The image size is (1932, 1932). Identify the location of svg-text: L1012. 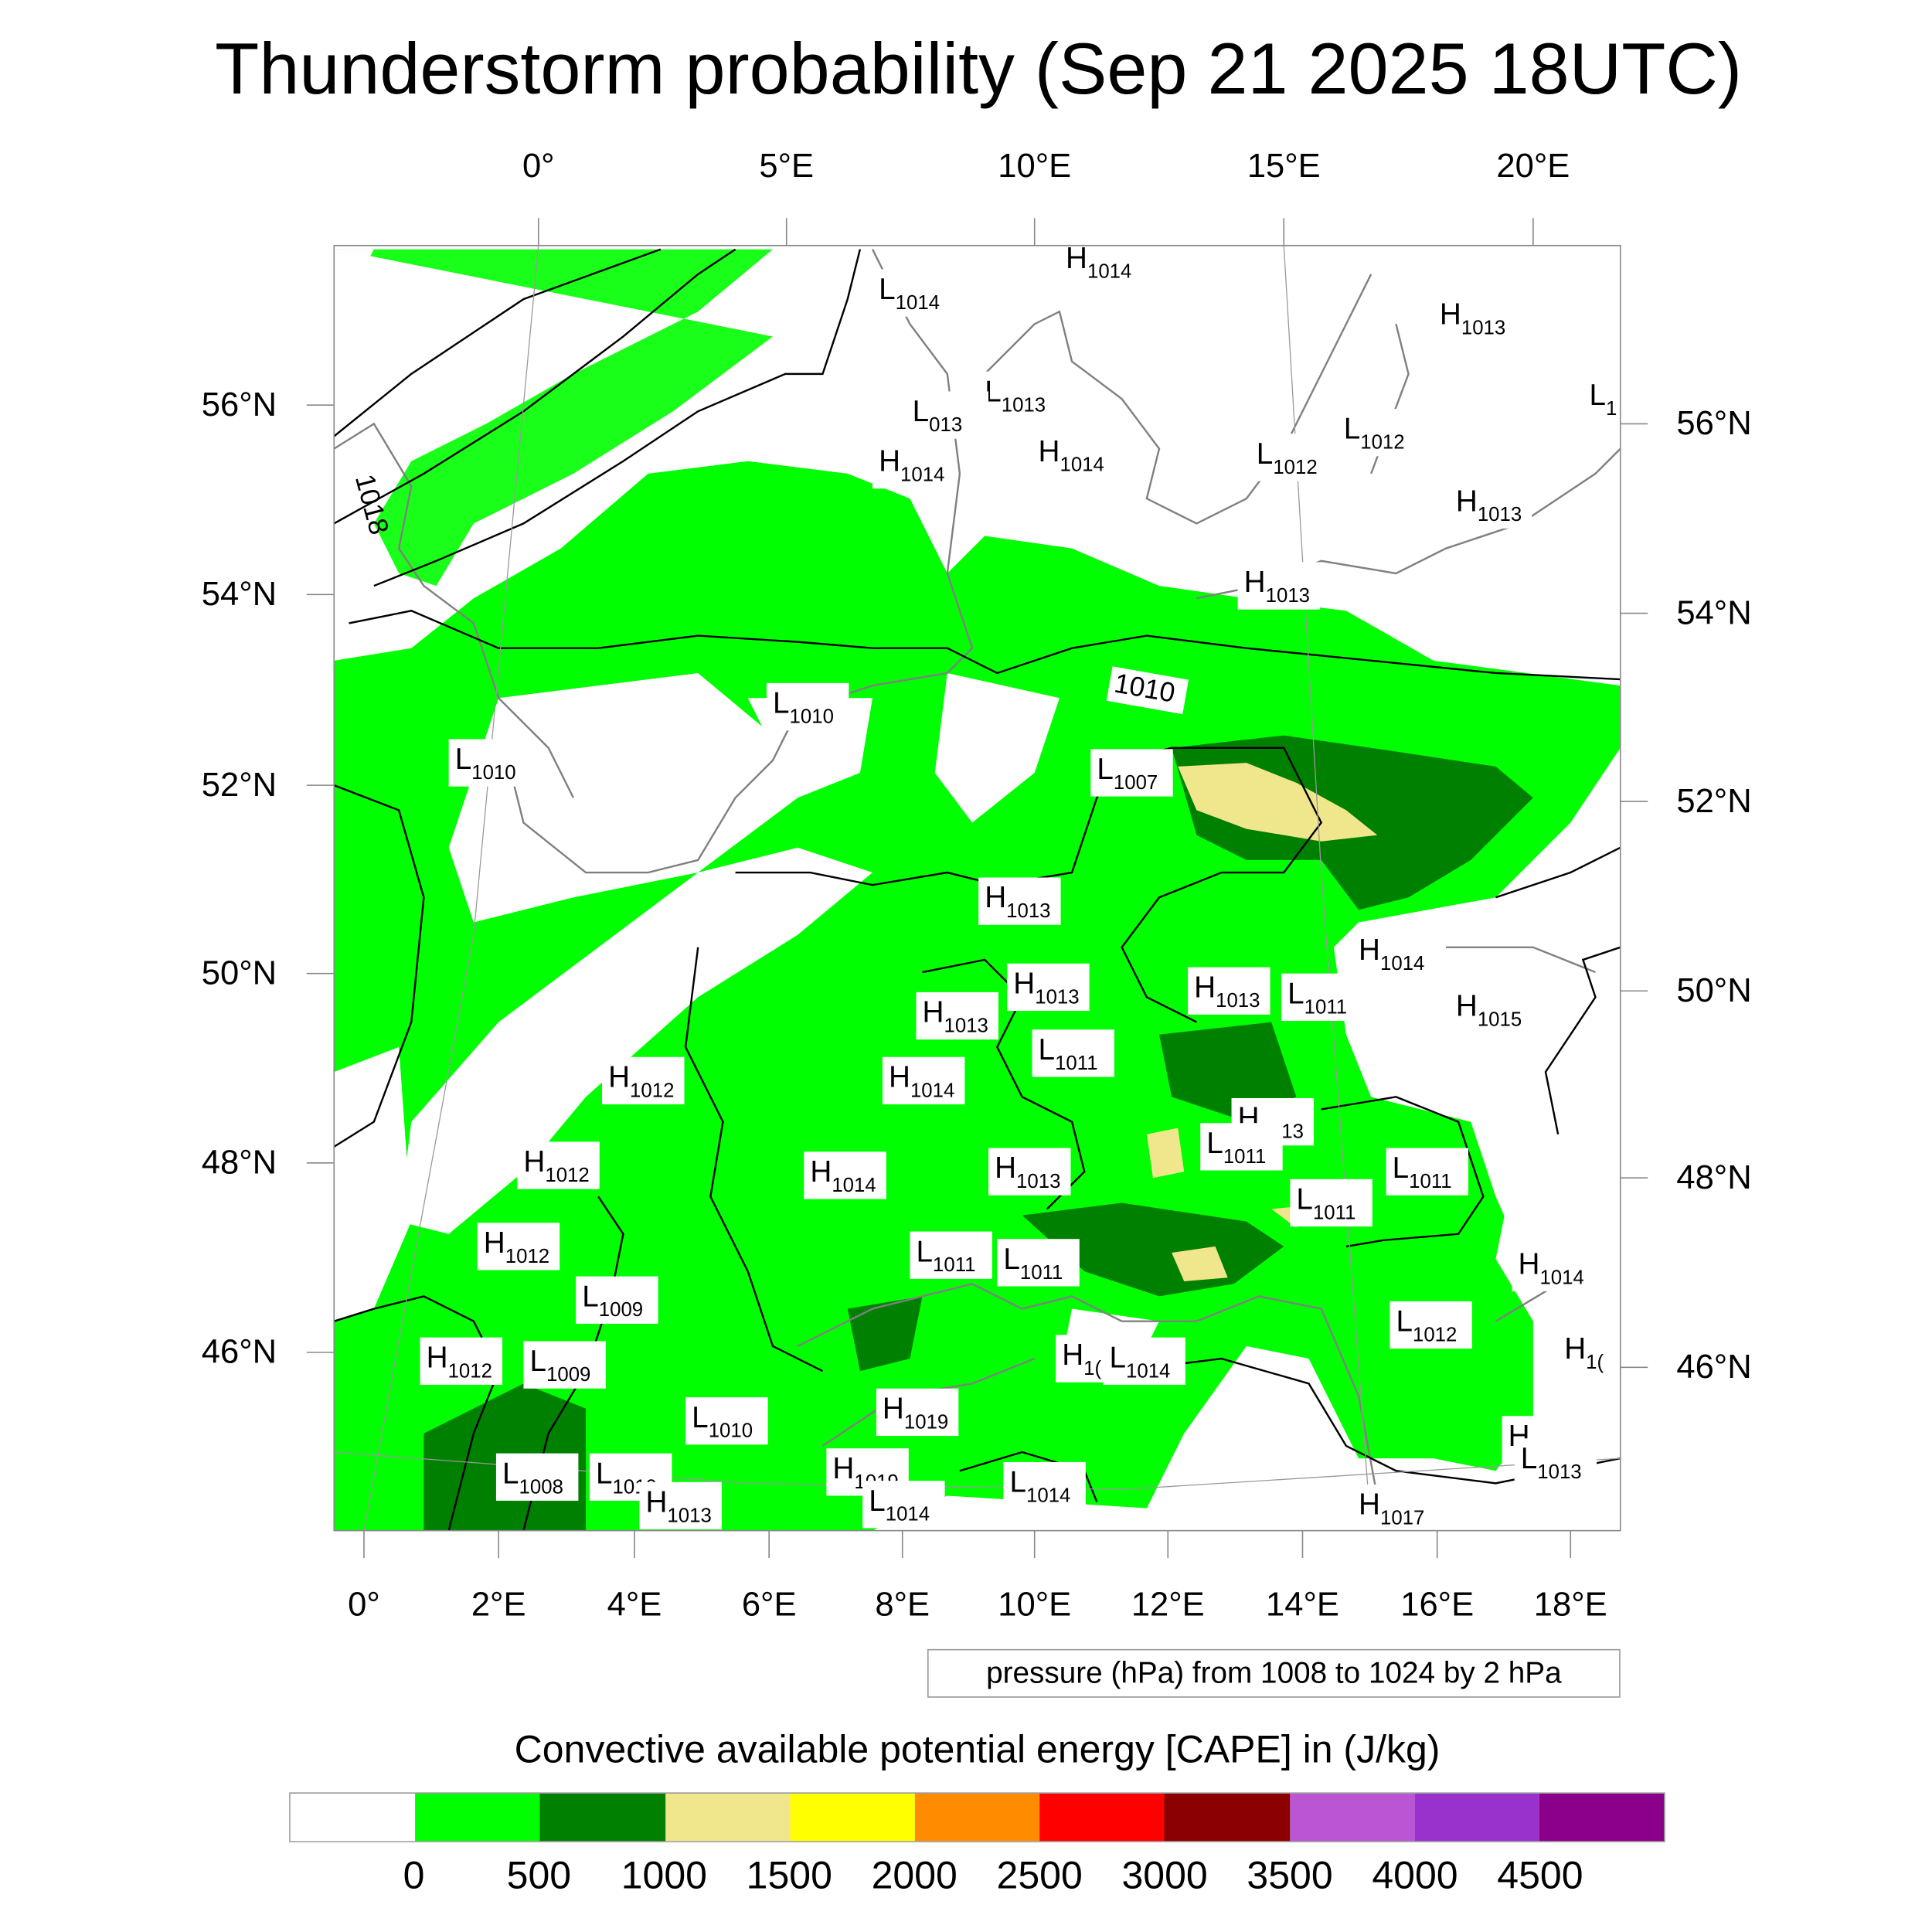
(1288, 457).